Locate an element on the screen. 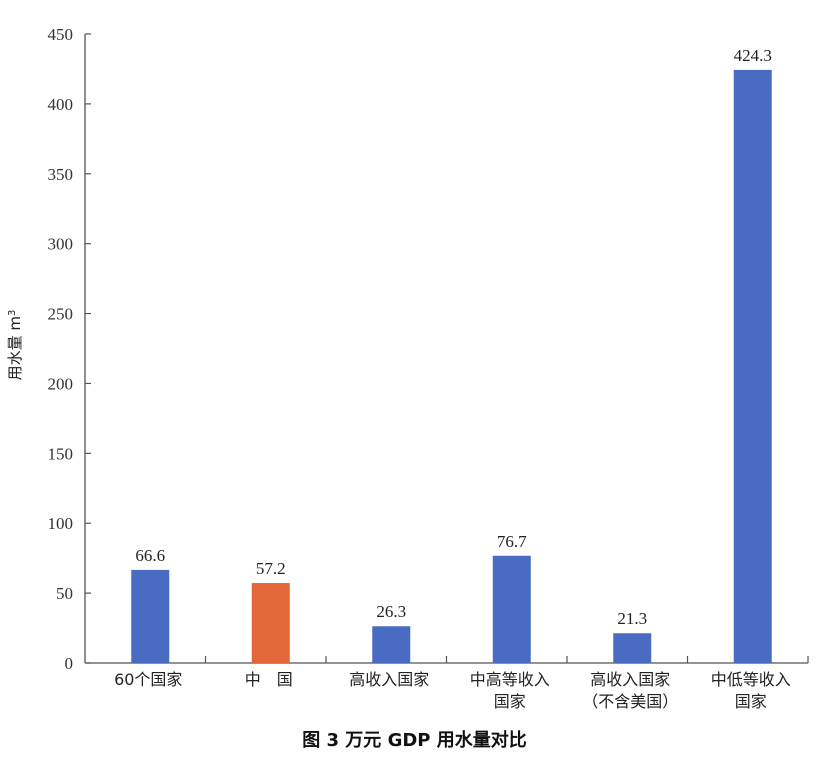 Image resolution: width=829 pixels, height=760 pixels. y-tick-label: 150 is located at coordinates (61, 453).